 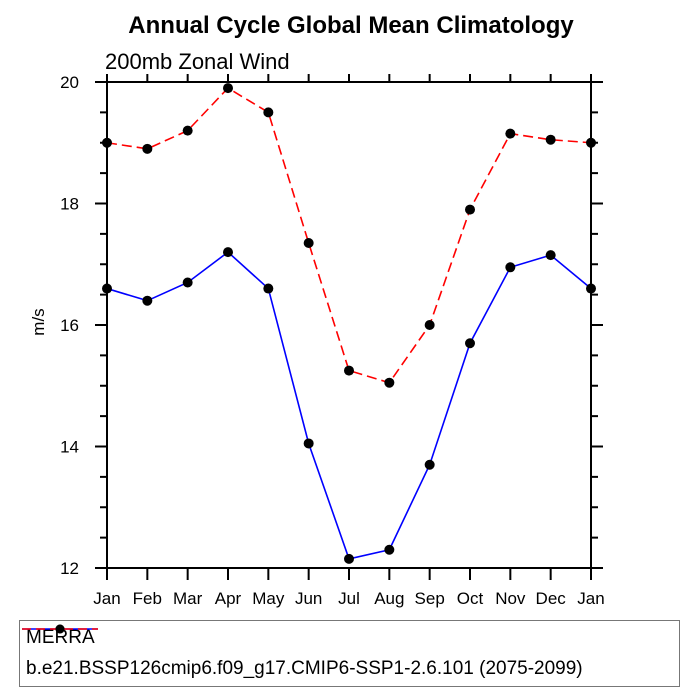 What do you see at coordinates (351, 25) in the screenshot?
I see `chart-title: Annual Cycle Global Mean Climatology` at bounding box center [351, 25].